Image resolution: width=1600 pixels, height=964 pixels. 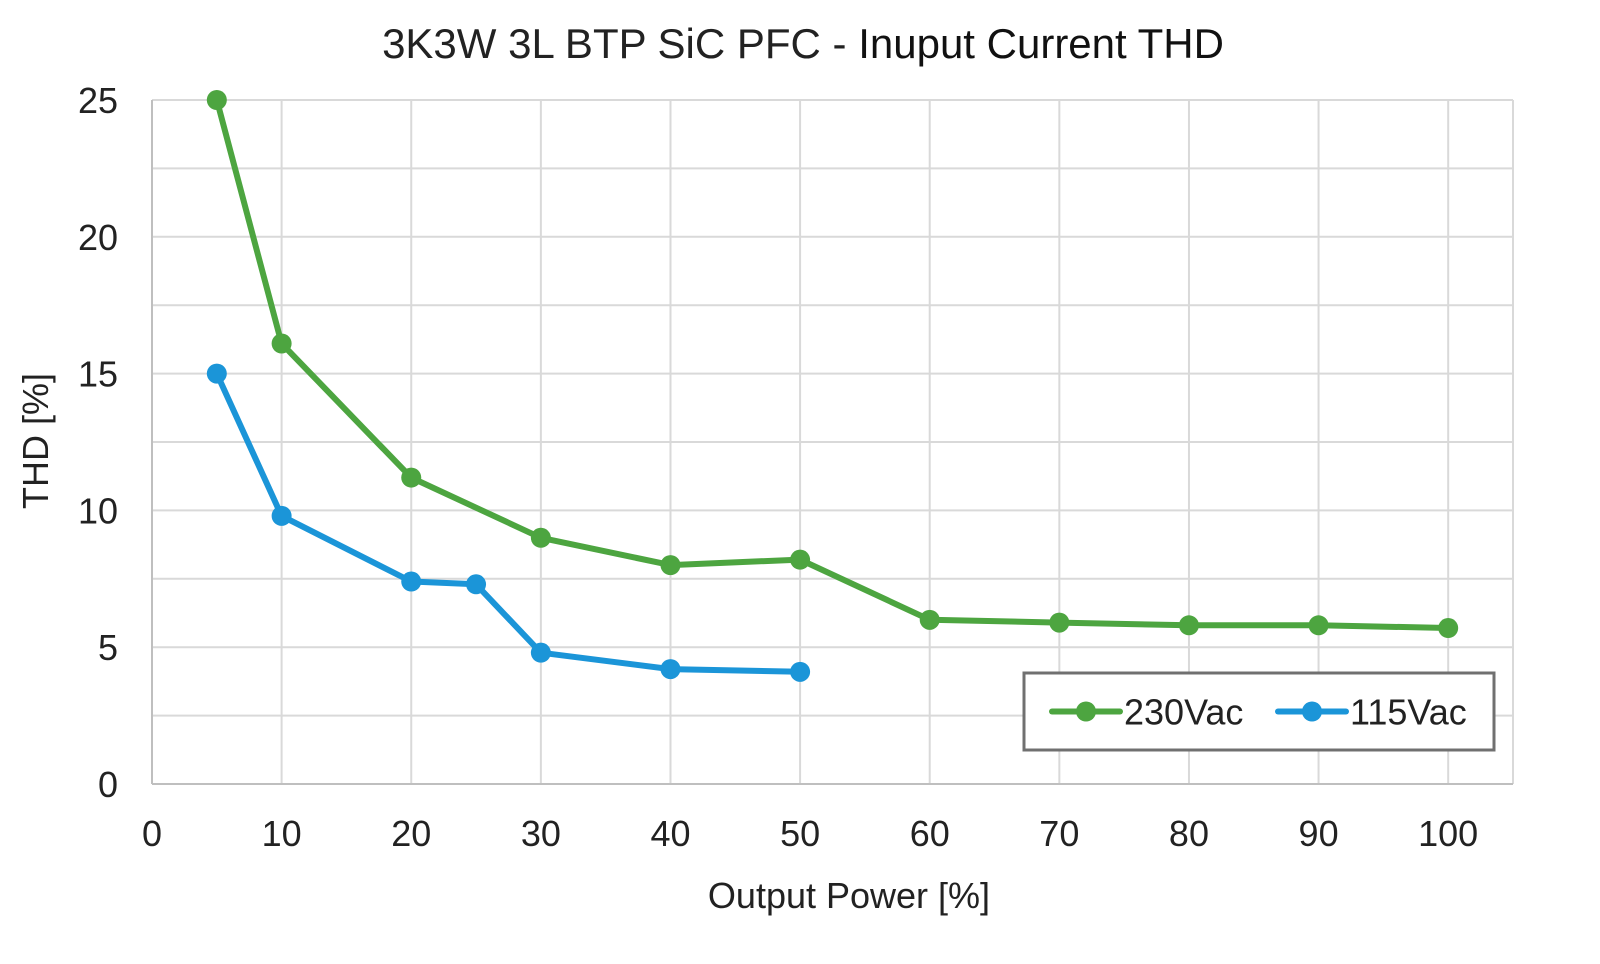 What do you see at coordinates (282, 833) in the screenshot?
I see `x-tick-label: 10` at bounding box center [282, 833].